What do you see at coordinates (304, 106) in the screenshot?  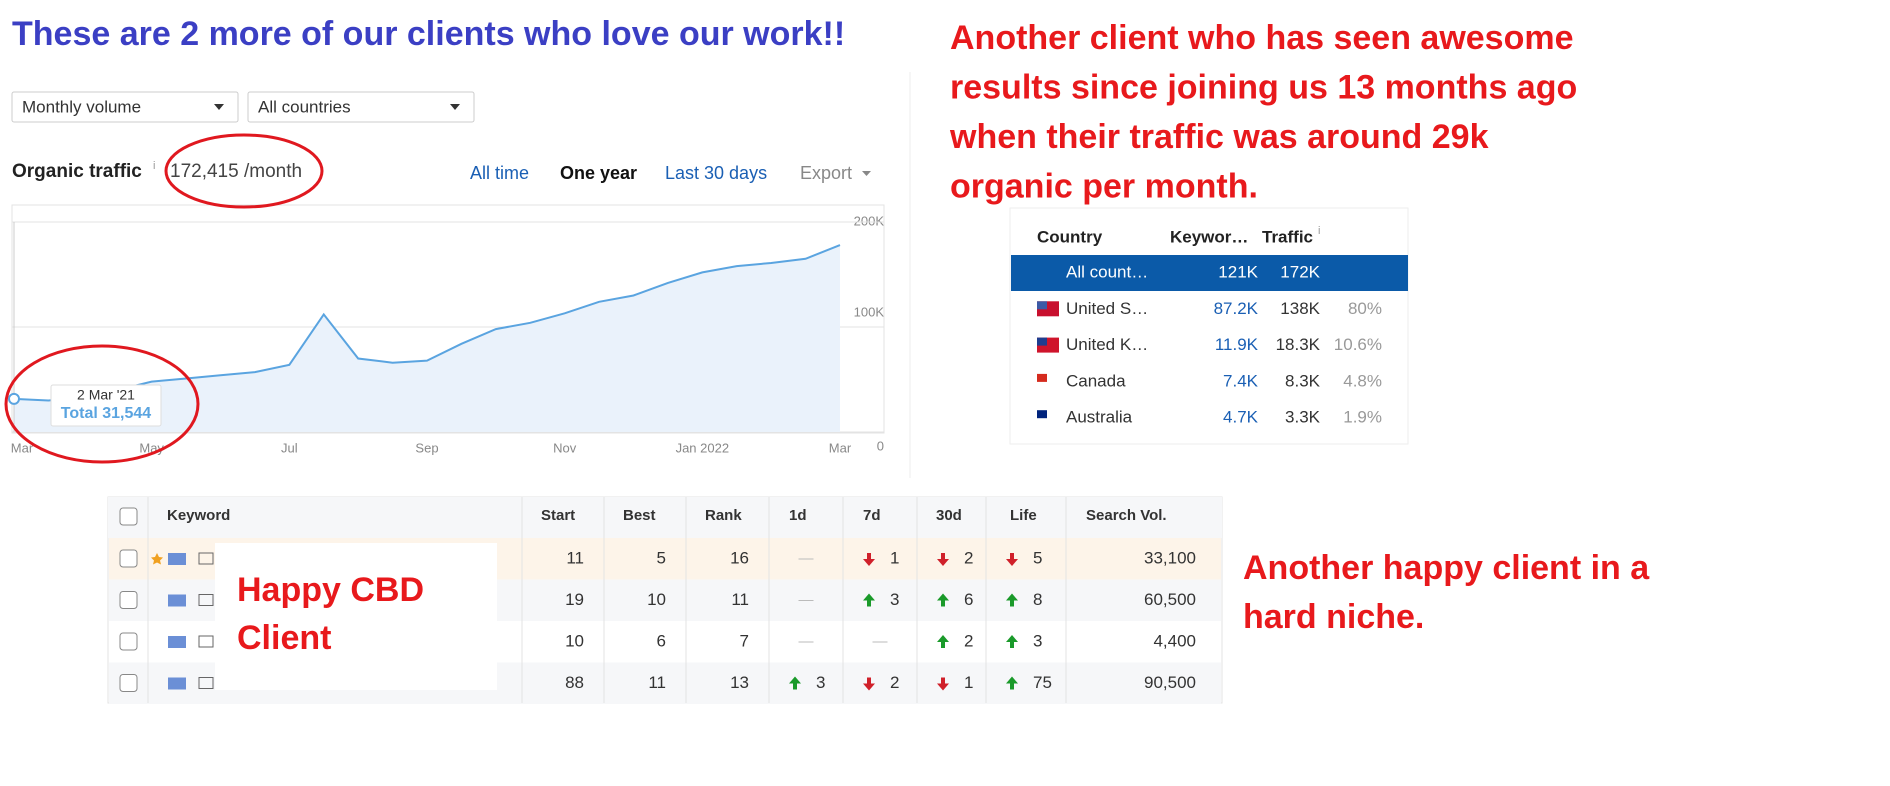 I see `dropdown-label: All countries` at bounding box center [304, 106].